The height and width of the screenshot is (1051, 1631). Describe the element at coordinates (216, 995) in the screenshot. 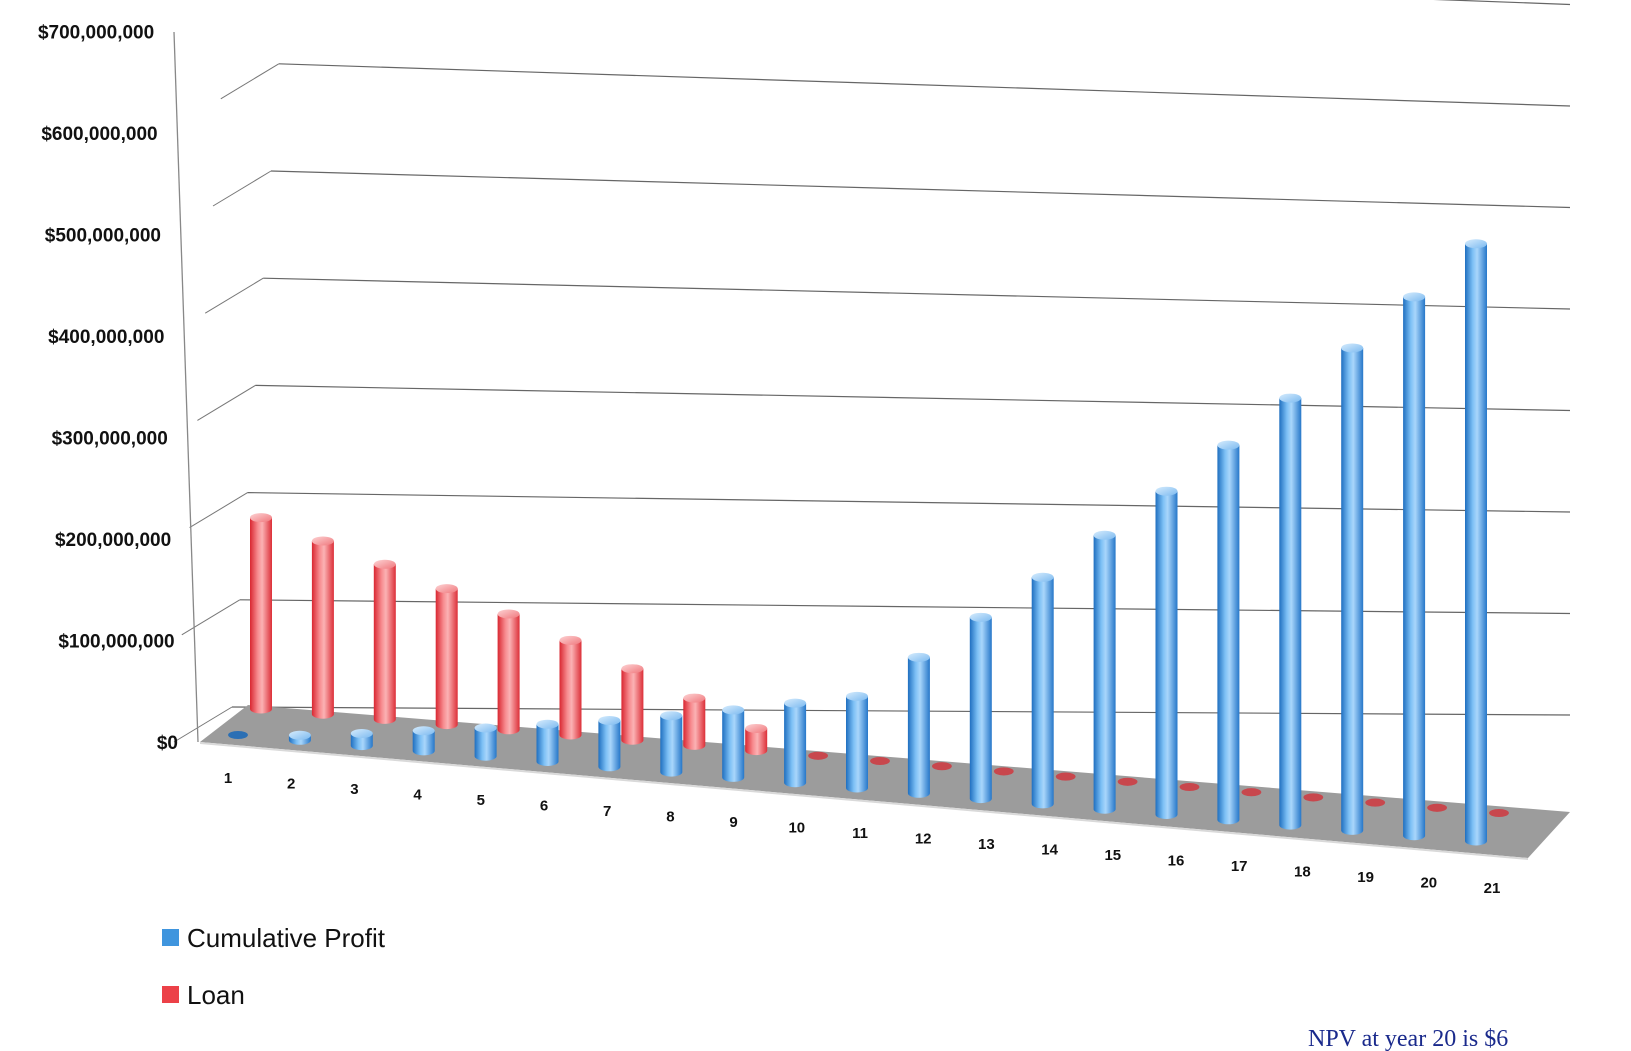

I see `legend-label-loan: Loan` at that location.